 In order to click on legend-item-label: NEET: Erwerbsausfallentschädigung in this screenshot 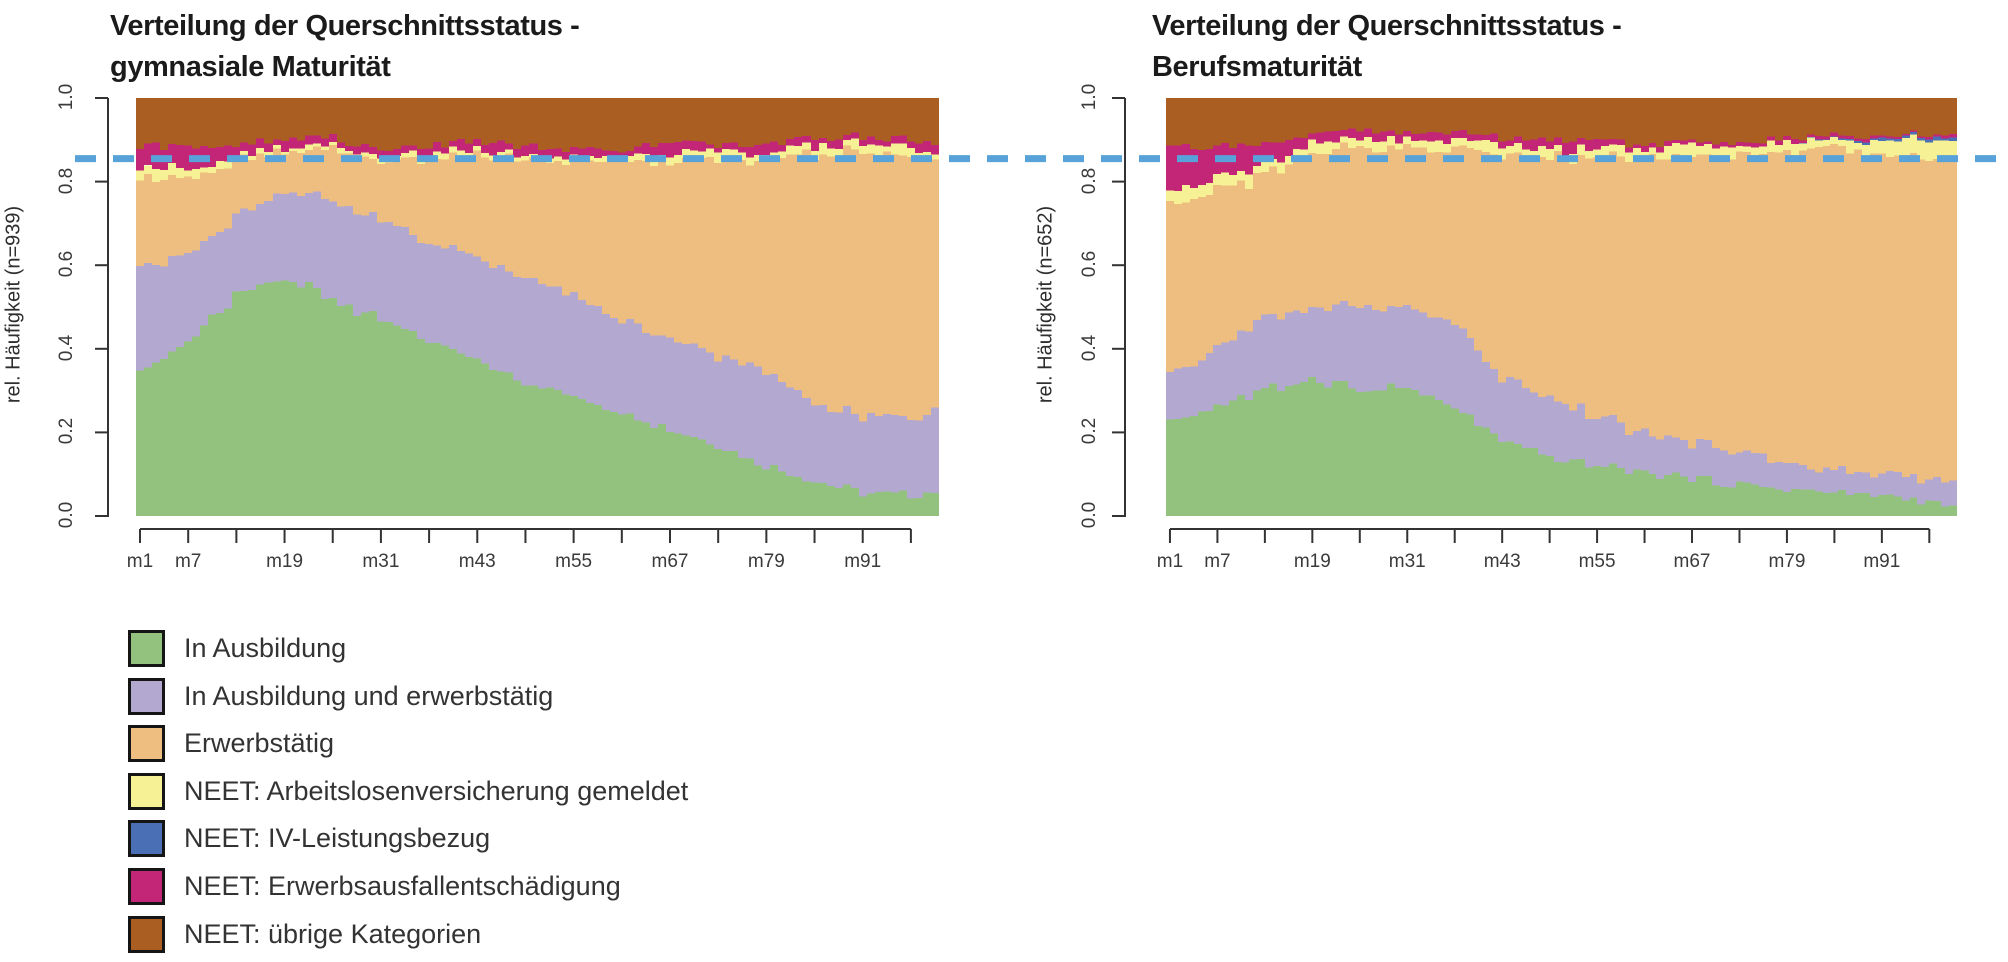, I will do `click(402, 886)`.